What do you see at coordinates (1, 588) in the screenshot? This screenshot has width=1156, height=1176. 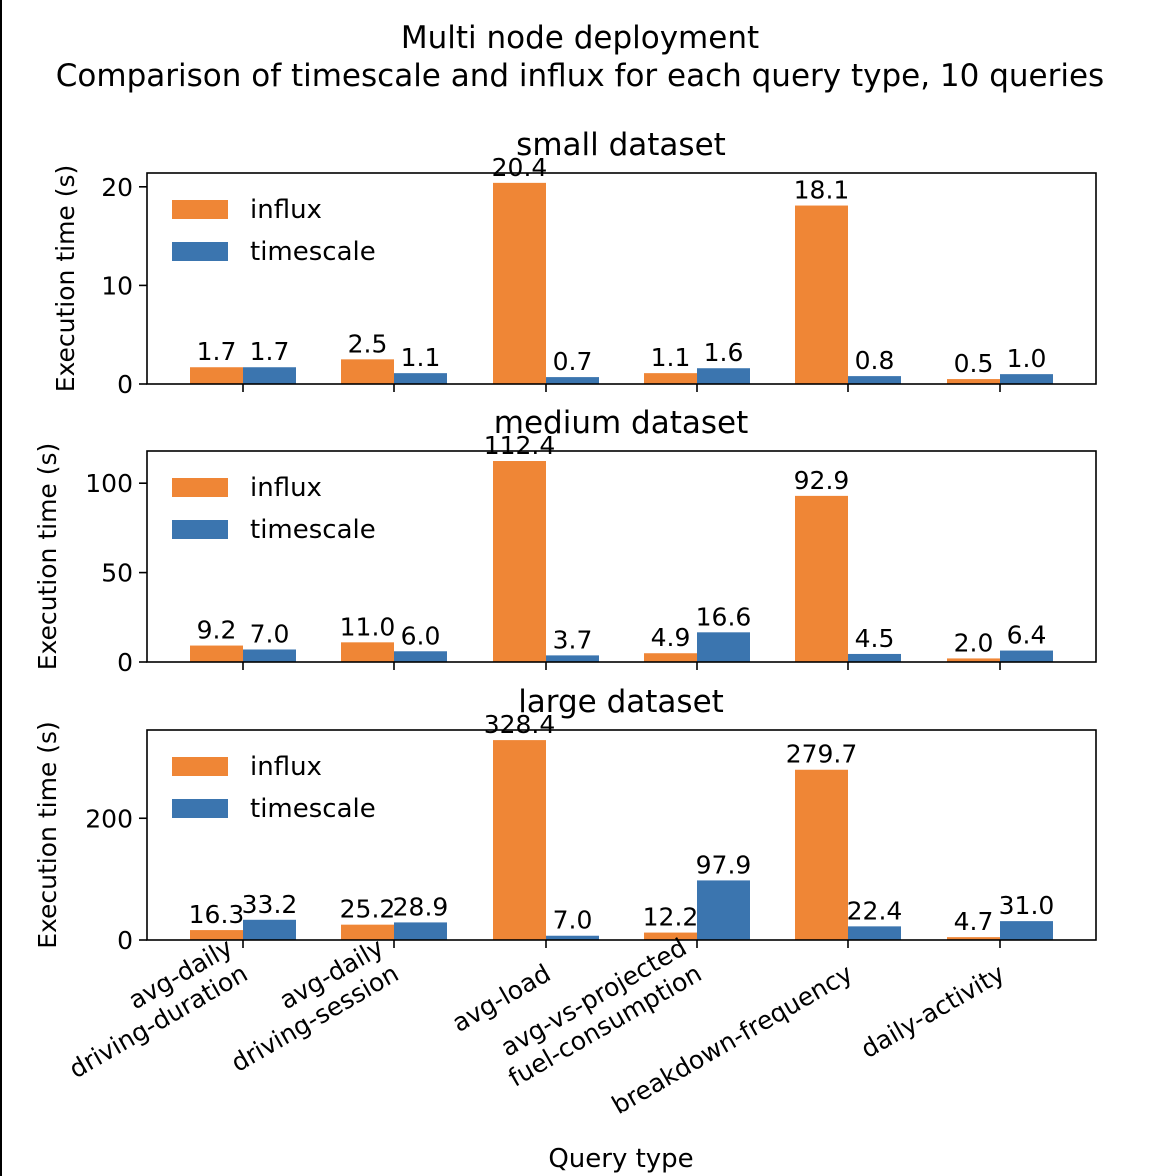 I see `figure-left-border` at bounding box center [1, 588].